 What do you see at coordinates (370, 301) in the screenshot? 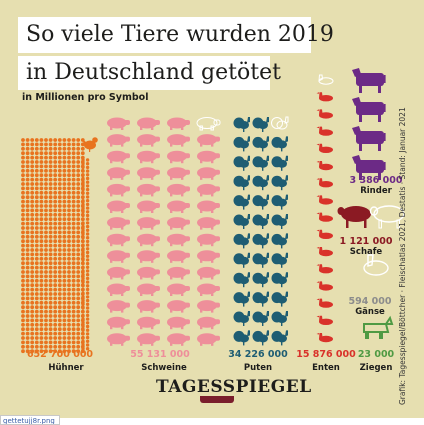
I see `value-label: 594 000` at bounding box center [370, 301].